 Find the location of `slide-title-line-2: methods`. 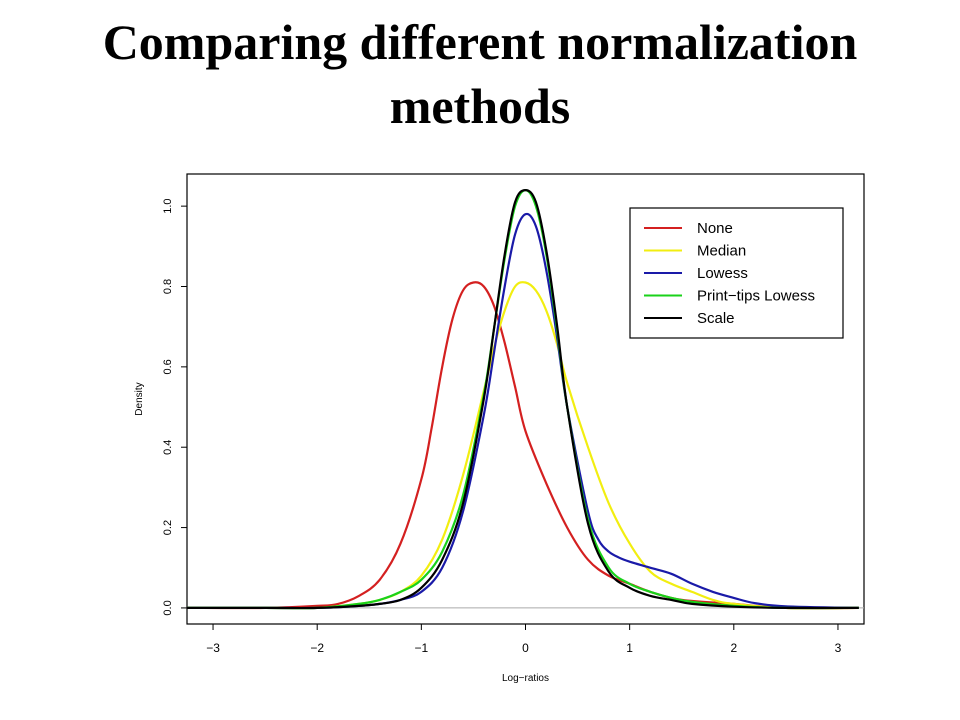

slide-title-line-2: methods is located at coordinates (480, 106).